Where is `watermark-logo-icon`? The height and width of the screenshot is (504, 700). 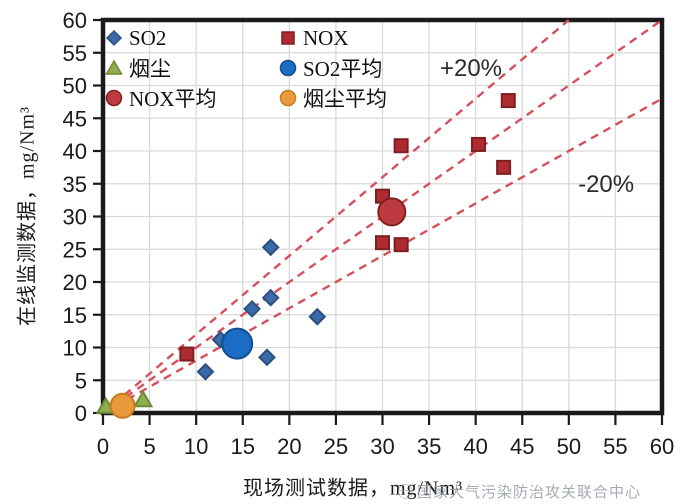 watermark-logo-icon is located at coordinates (405, 491).